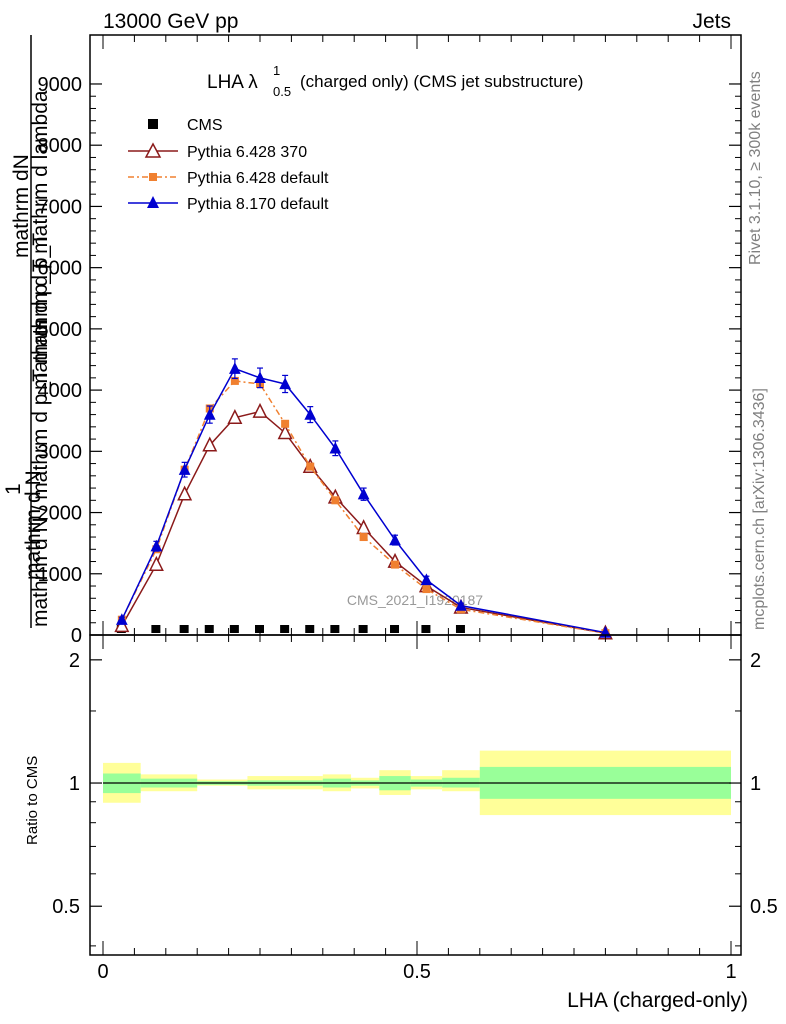 The image size is (786, 1024). Describe the element at coordinates (60, 575) in the screenshot. I see `main-y-tick-label: 1000` at that location.